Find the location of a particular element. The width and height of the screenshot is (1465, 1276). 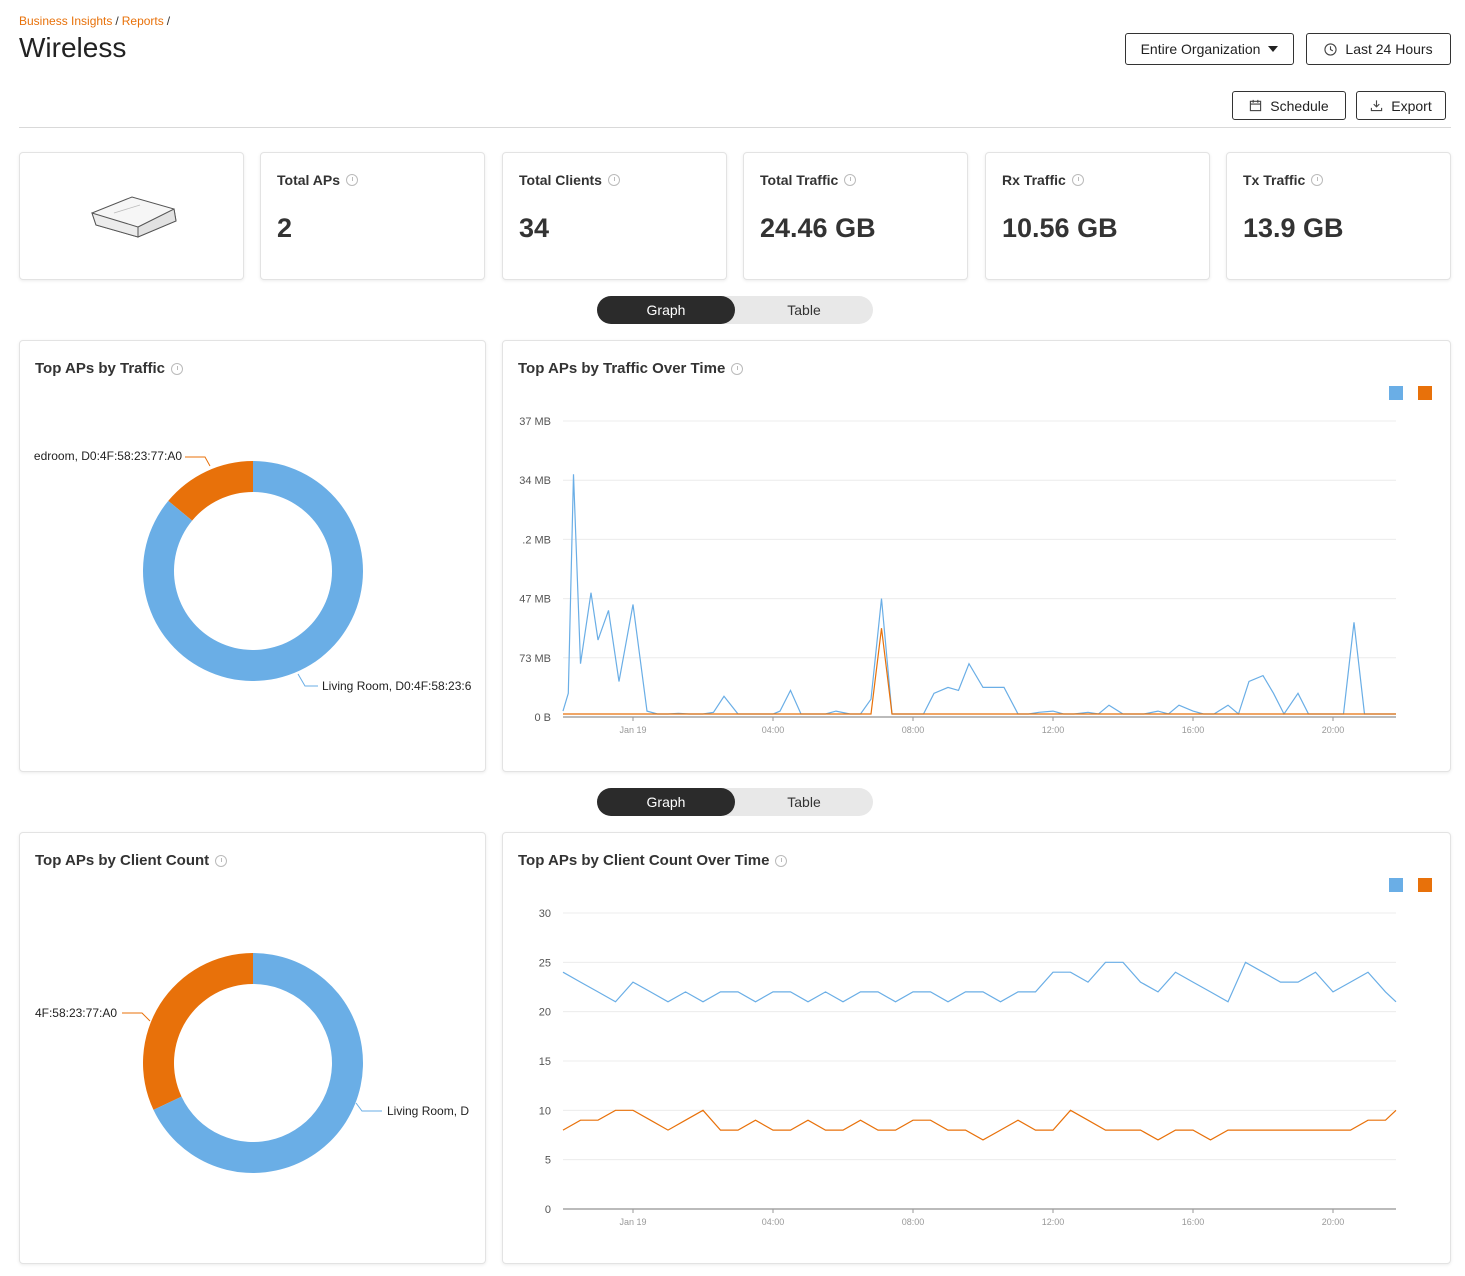

export-label: Export is located at coordinates (1411, 105).